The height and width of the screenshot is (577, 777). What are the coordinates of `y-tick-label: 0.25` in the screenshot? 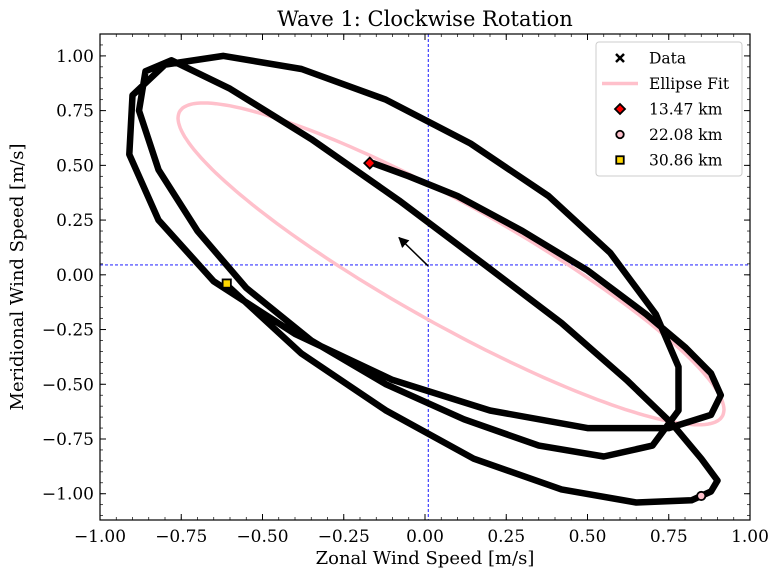 It's located at (75, 221).